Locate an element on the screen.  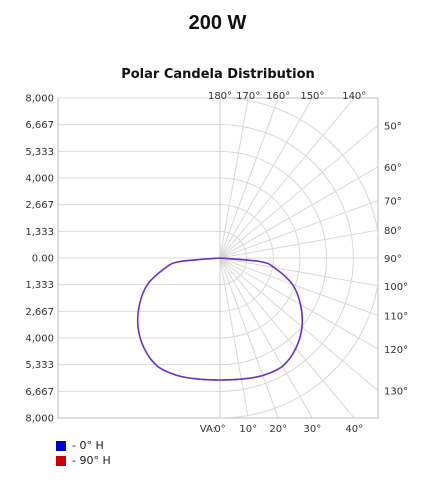
power-title: 200 W is located at coordinates (217, 23).